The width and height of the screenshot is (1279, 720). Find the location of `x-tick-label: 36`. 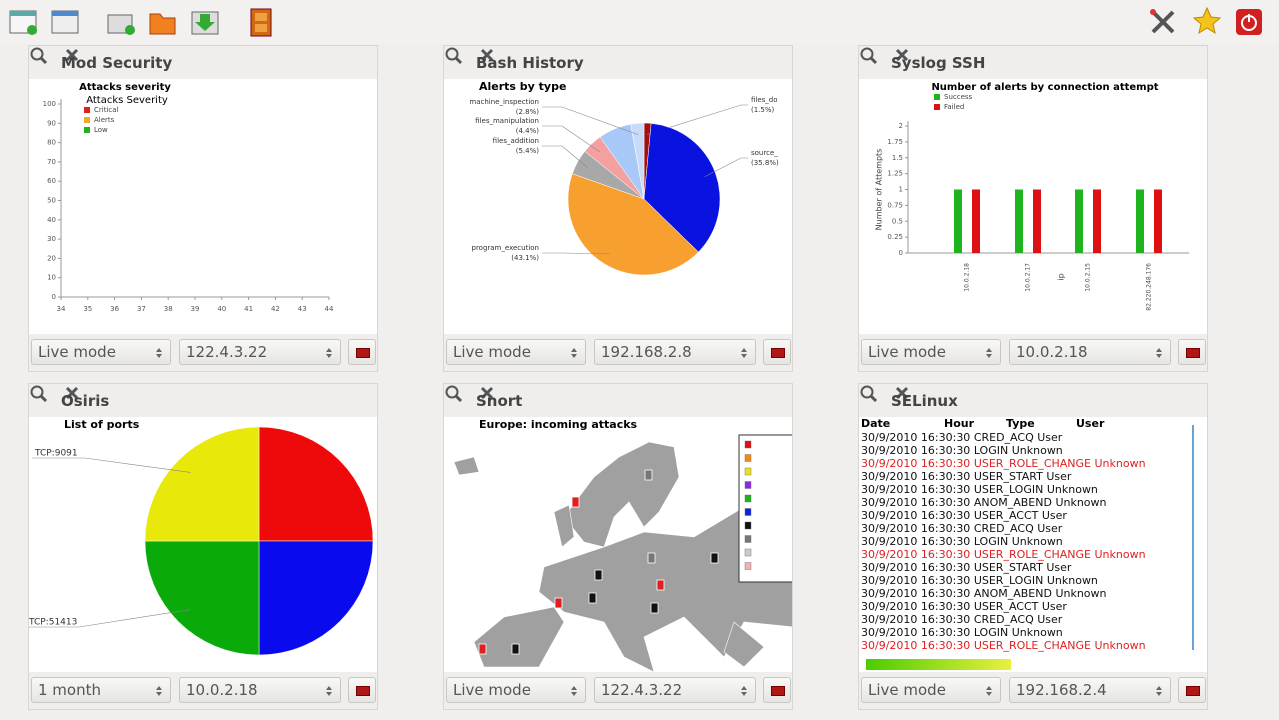

x-tick-label: 36 is located at coordinates (114, 309).